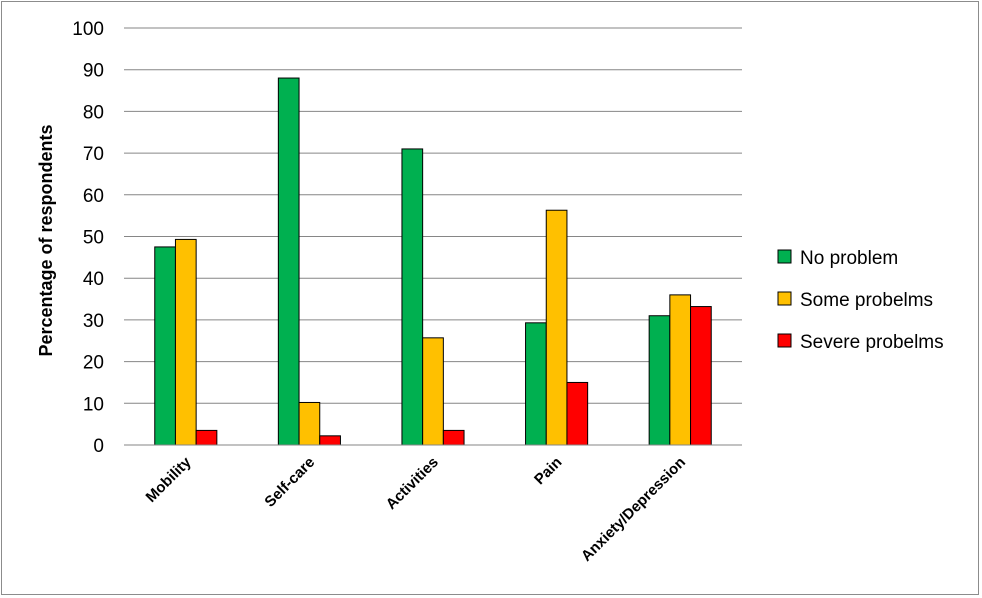 The height and width of the screenshot is (598, 982). I want to click on y-tick-label: 60, so click(93, 196).